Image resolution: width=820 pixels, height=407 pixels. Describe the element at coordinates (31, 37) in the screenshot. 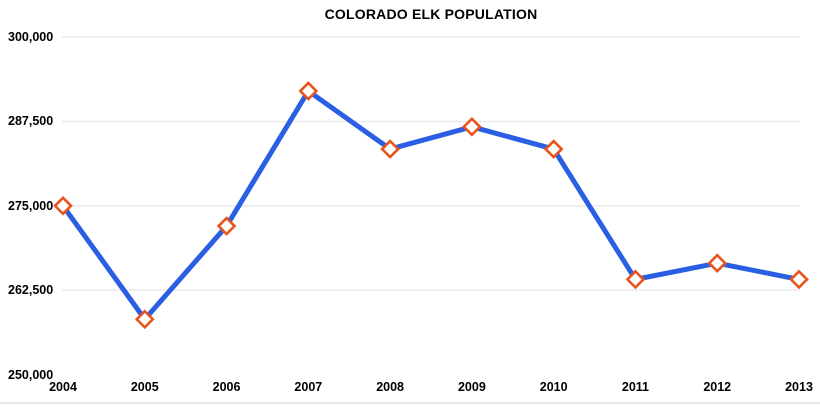

I see `y-axis-tick-label: 300,000` at that location.